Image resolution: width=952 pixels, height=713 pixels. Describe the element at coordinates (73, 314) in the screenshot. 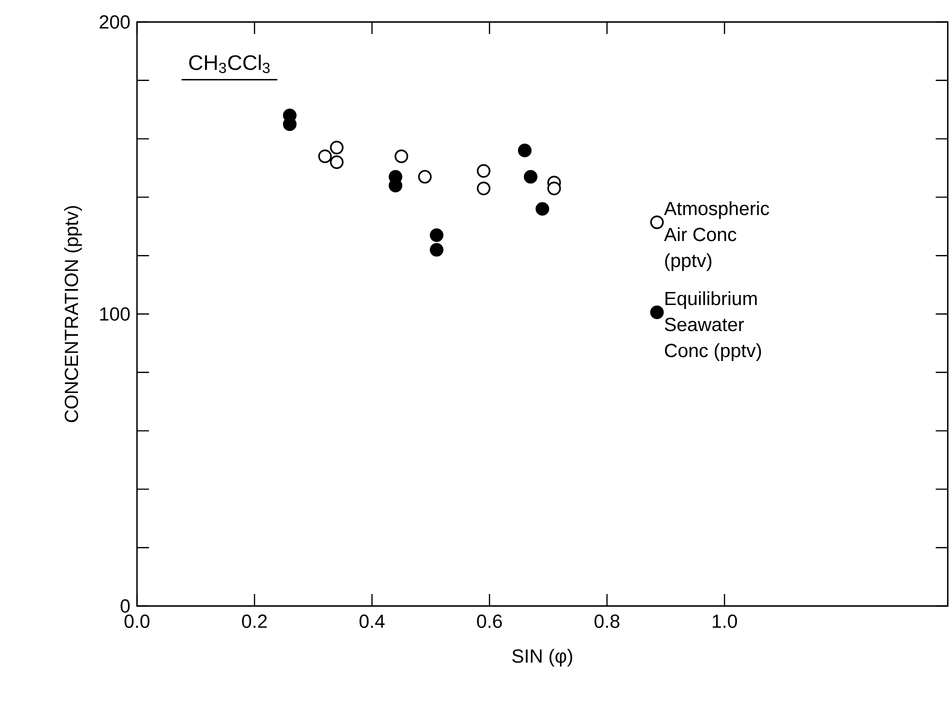

I see `y-axis-title: CONCENTRATION (pptv)` at that location.